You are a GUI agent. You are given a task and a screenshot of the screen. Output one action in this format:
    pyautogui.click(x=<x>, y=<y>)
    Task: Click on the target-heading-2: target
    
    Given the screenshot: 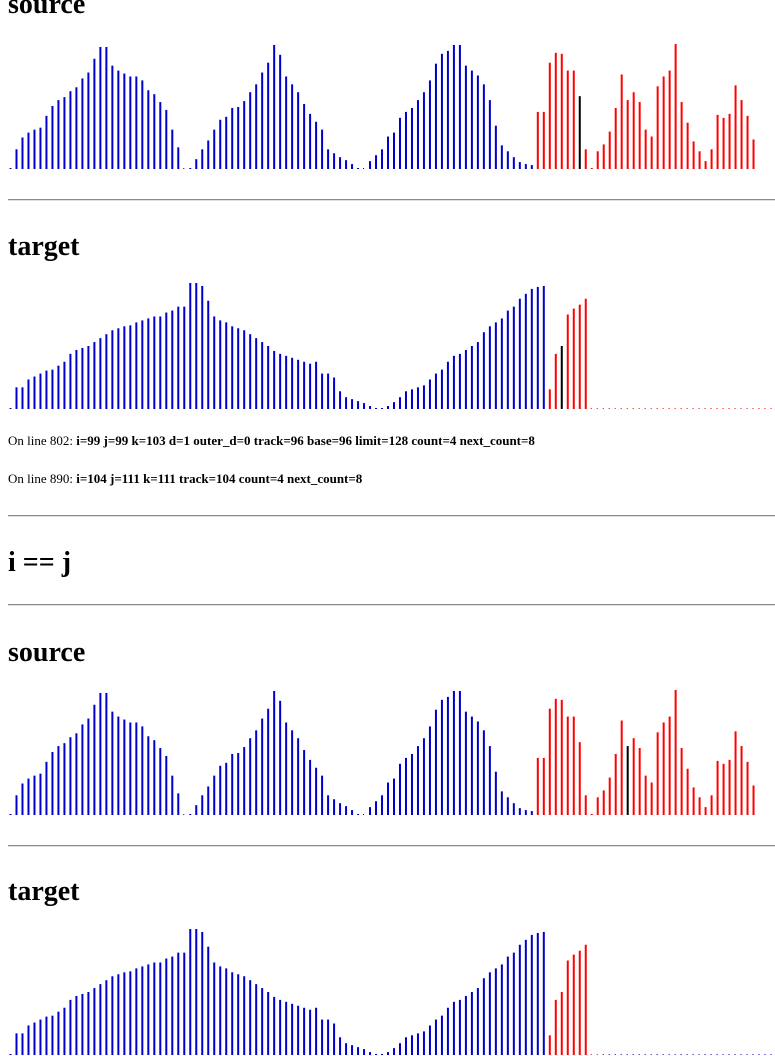 What is the action you would take?
    pyautogui.click(x=44, y=891)
    